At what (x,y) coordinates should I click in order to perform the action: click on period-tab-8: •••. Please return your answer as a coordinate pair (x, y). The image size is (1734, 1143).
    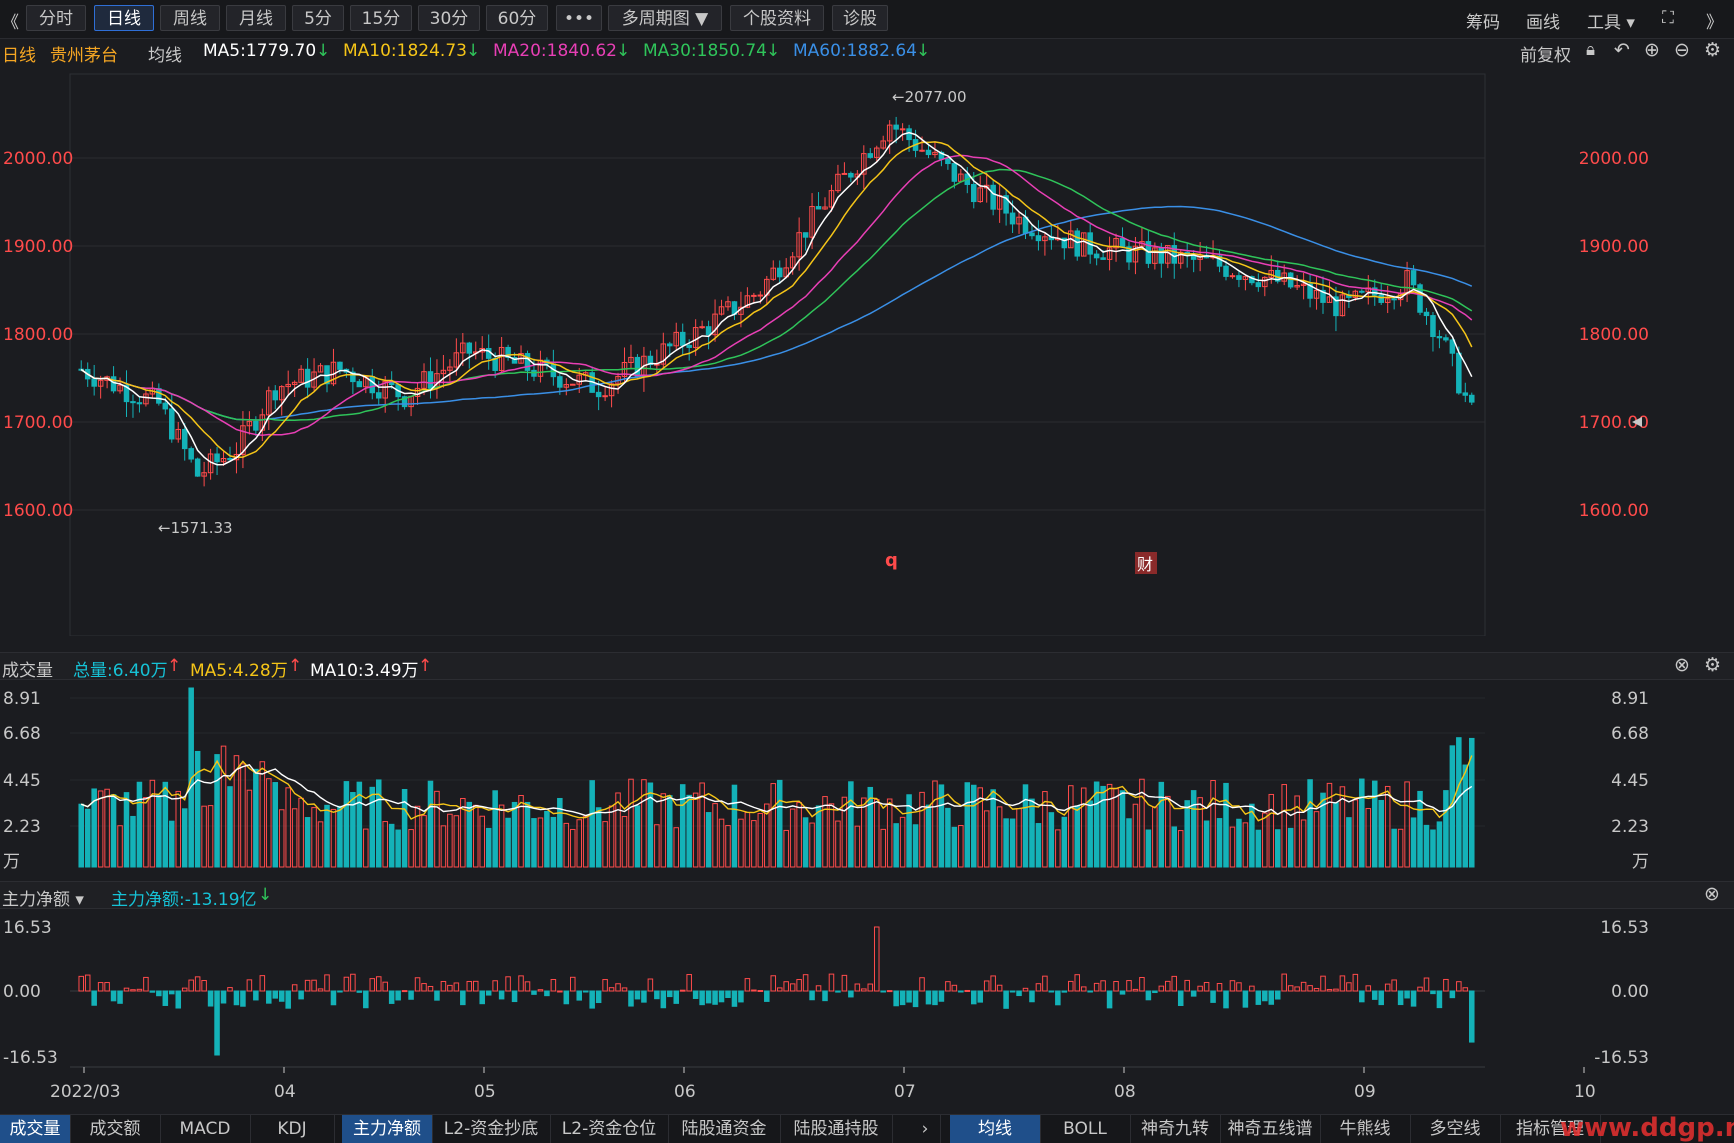
    Looking at the image, I should click on (579, 18).